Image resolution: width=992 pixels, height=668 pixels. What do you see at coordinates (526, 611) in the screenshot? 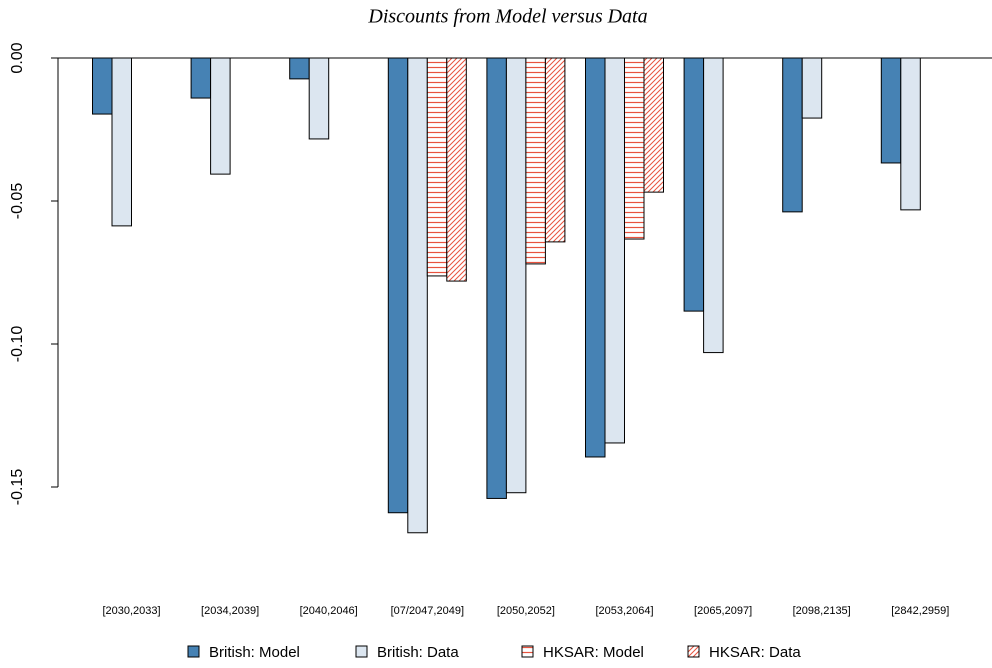
I see `x-tick-label: [2050,2052]` at bounding box center [526, 611].